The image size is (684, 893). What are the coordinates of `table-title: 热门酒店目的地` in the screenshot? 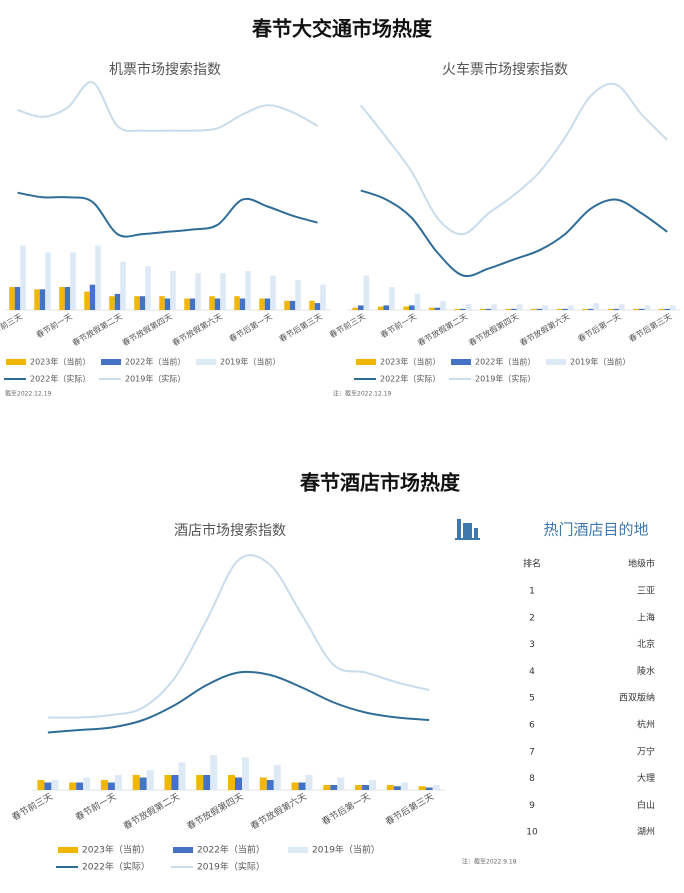 It's located at (595, 530).